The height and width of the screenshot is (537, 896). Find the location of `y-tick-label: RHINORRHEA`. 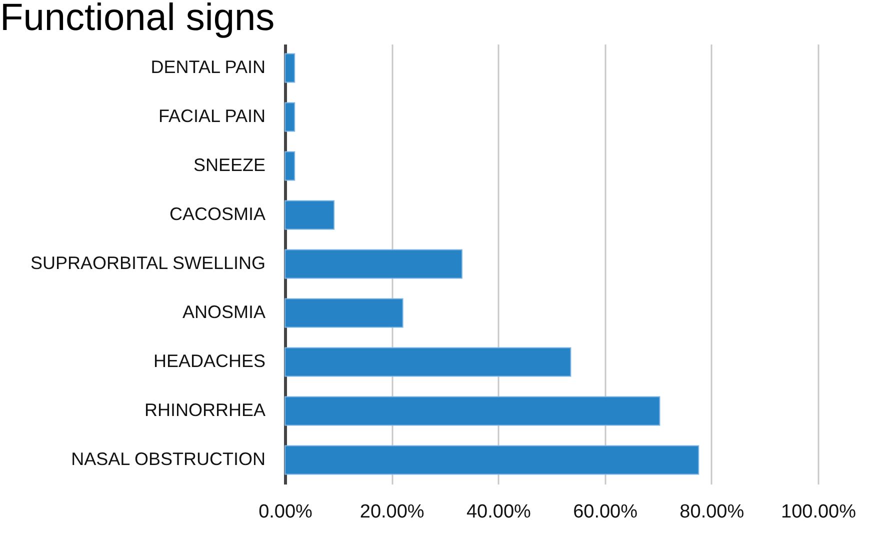

y-tick-label: RHINORRHEA is located at coordinates (205, 410).